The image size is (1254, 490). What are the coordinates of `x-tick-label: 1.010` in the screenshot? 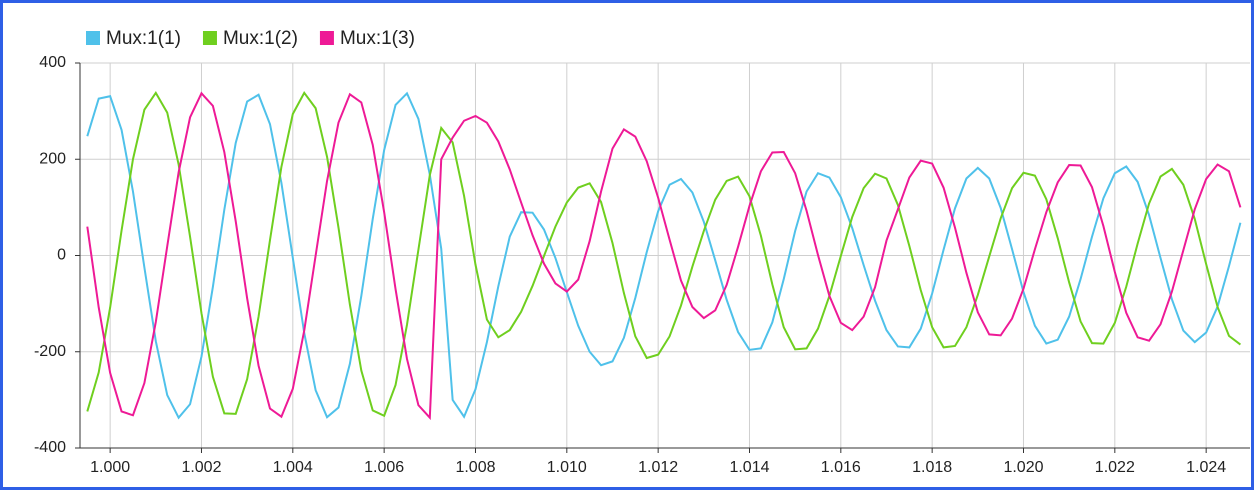 It's located at (567, 467).